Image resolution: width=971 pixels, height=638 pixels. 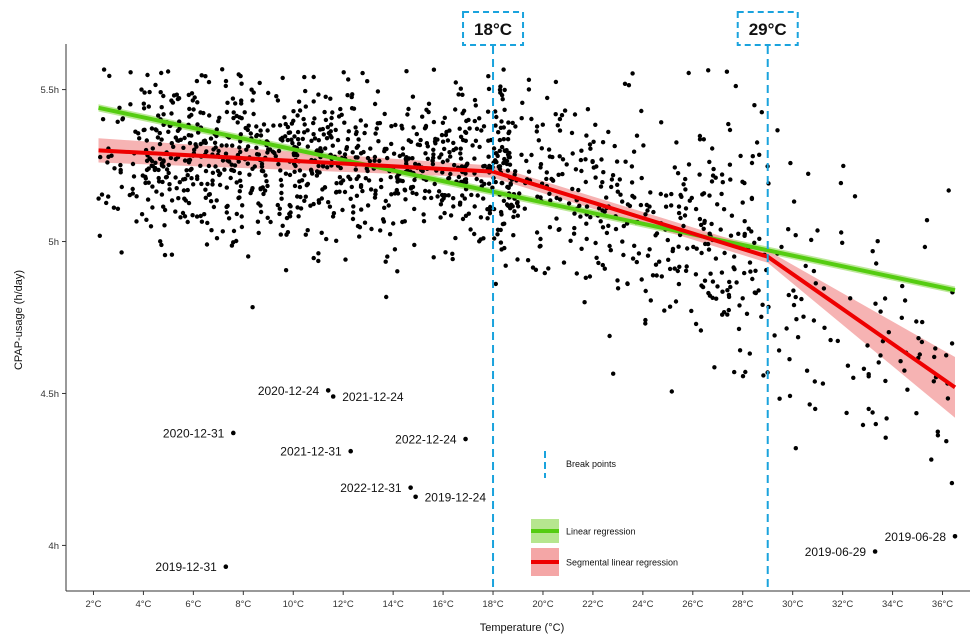 I want to click on x-tick-label: 22°C, so click(x=592, y=604).